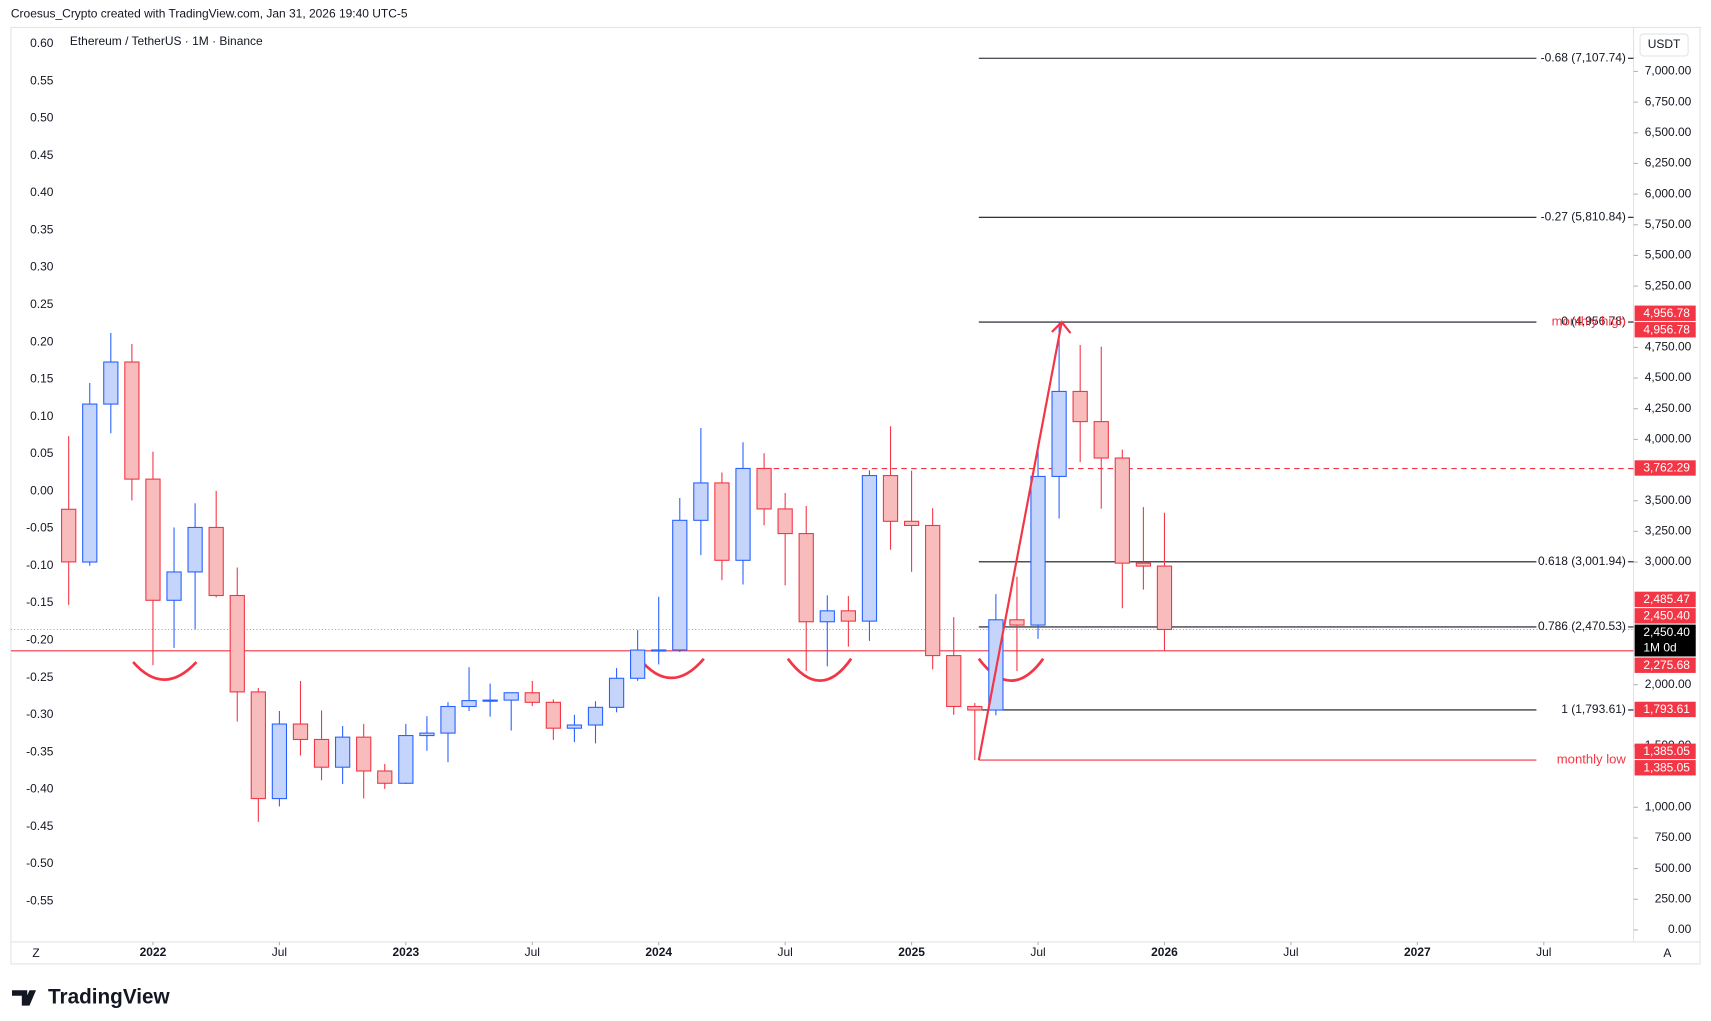 This screenshot has width=1711, height=1021. I want to click on price-label: 2,485.47, so click(1666, 599).